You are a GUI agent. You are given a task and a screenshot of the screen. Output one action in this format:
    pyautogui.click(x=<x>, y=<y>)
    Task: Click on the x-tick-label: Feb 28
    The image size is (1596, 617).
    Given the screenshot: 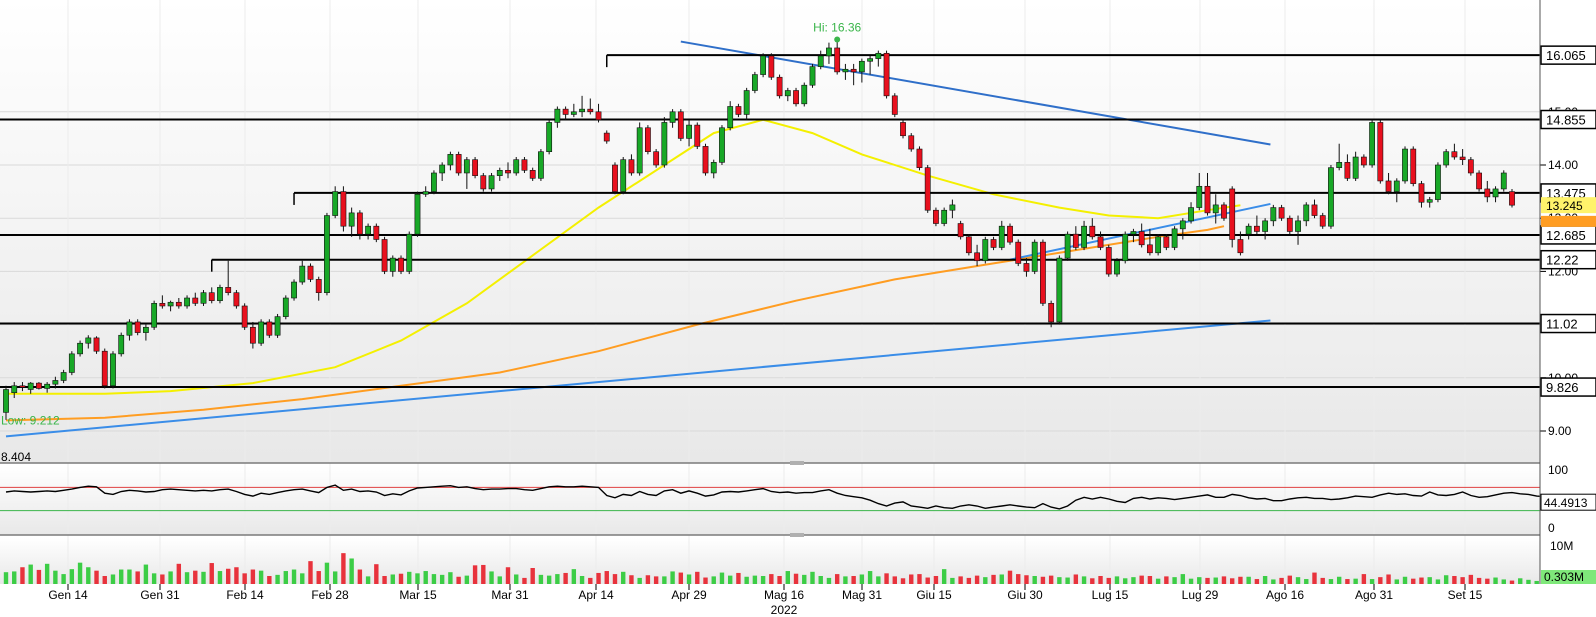 What is the action you would take?
    pyautogui.click(x=330, y=595)
    